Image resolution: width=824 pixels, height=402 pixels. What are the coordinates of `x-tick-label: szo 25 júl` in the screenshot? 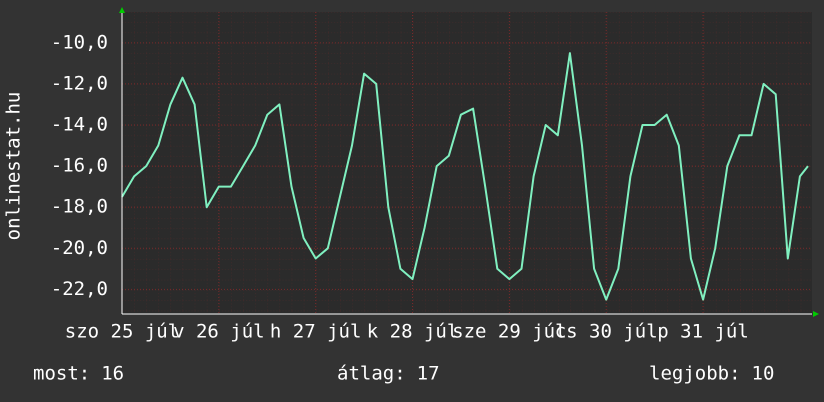 It's located at (122, 332).